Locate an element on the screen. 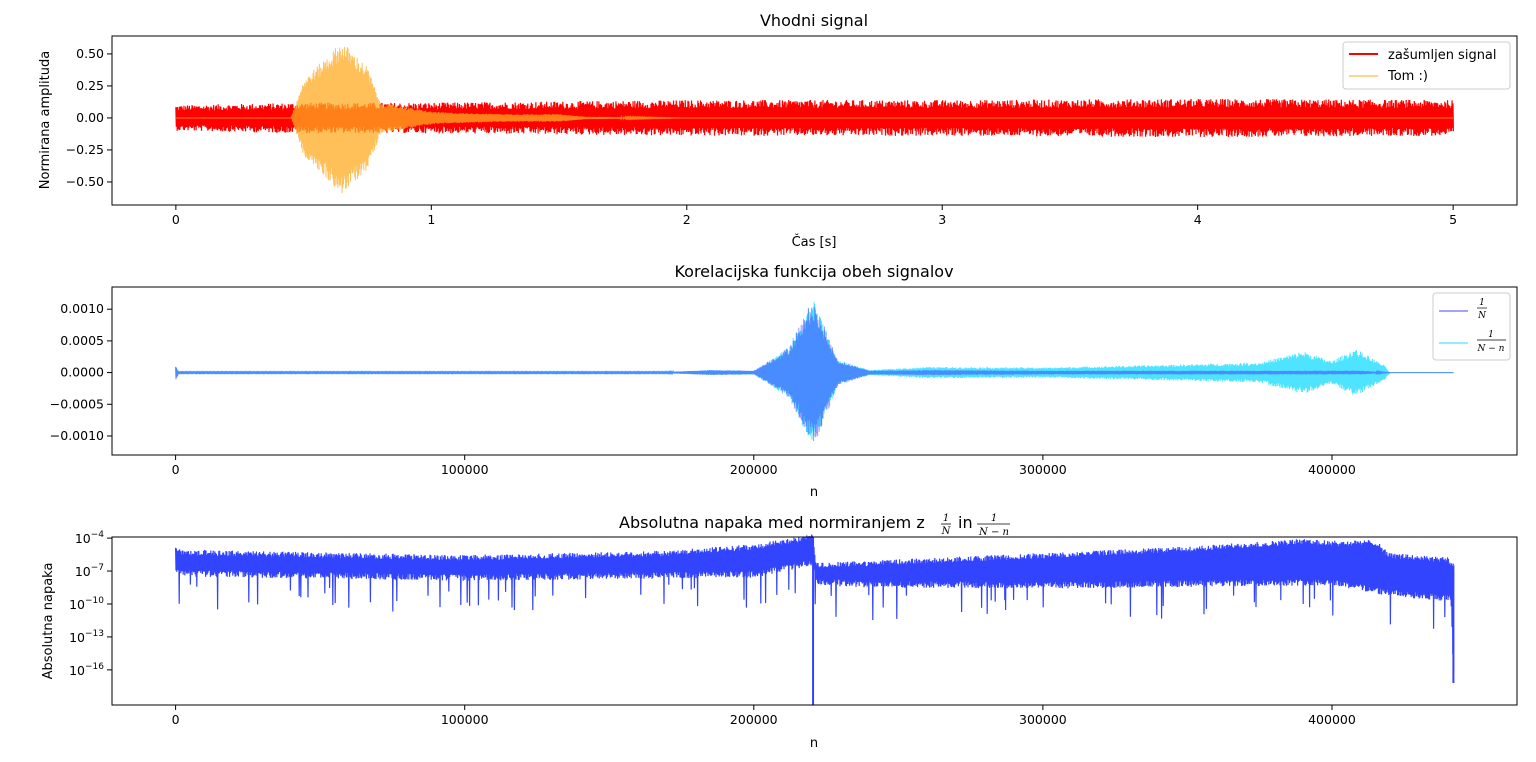  panel-2-x-ticks: 0 100000 200000 300000 400000 is located at coordinates (764, 466).